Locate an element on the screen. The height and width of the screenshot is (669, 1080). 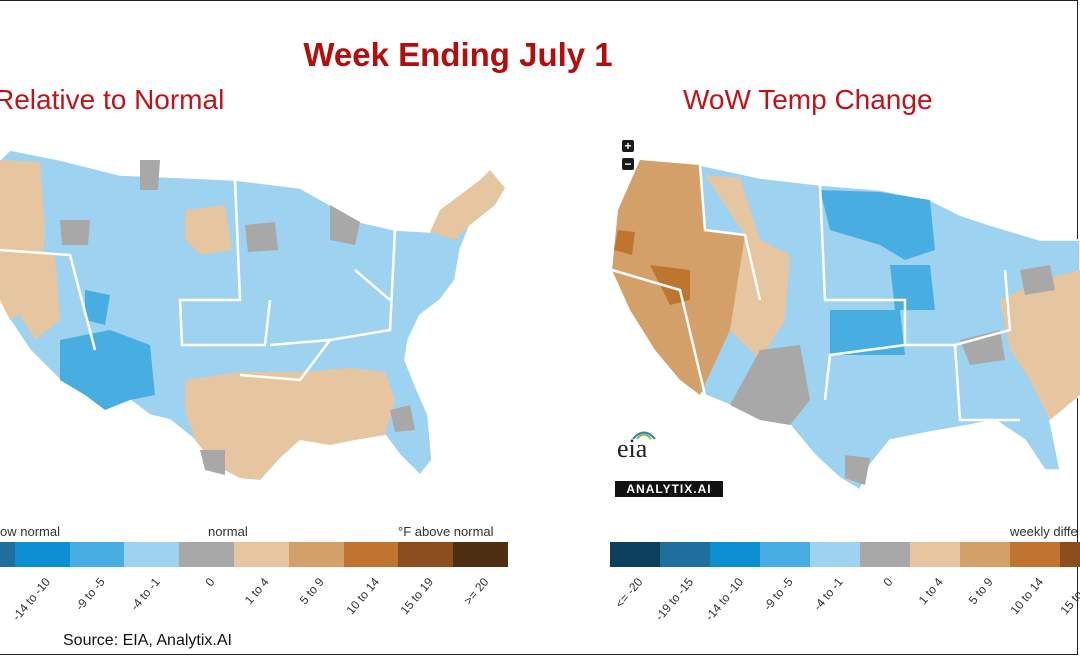
eia-logo-arc-icon is located at coordinates (644, 435).